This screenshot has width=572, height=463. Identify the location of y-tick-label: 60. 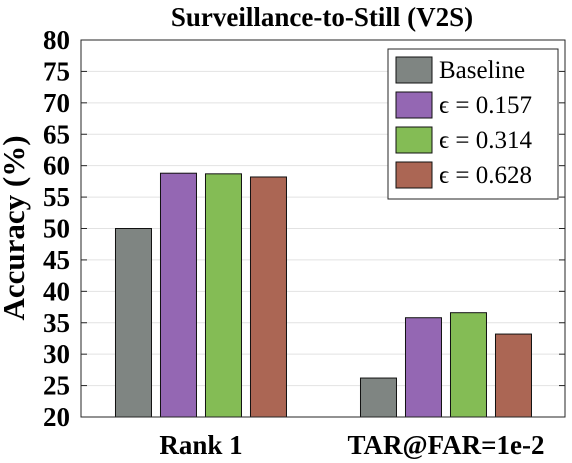
(56, 166).